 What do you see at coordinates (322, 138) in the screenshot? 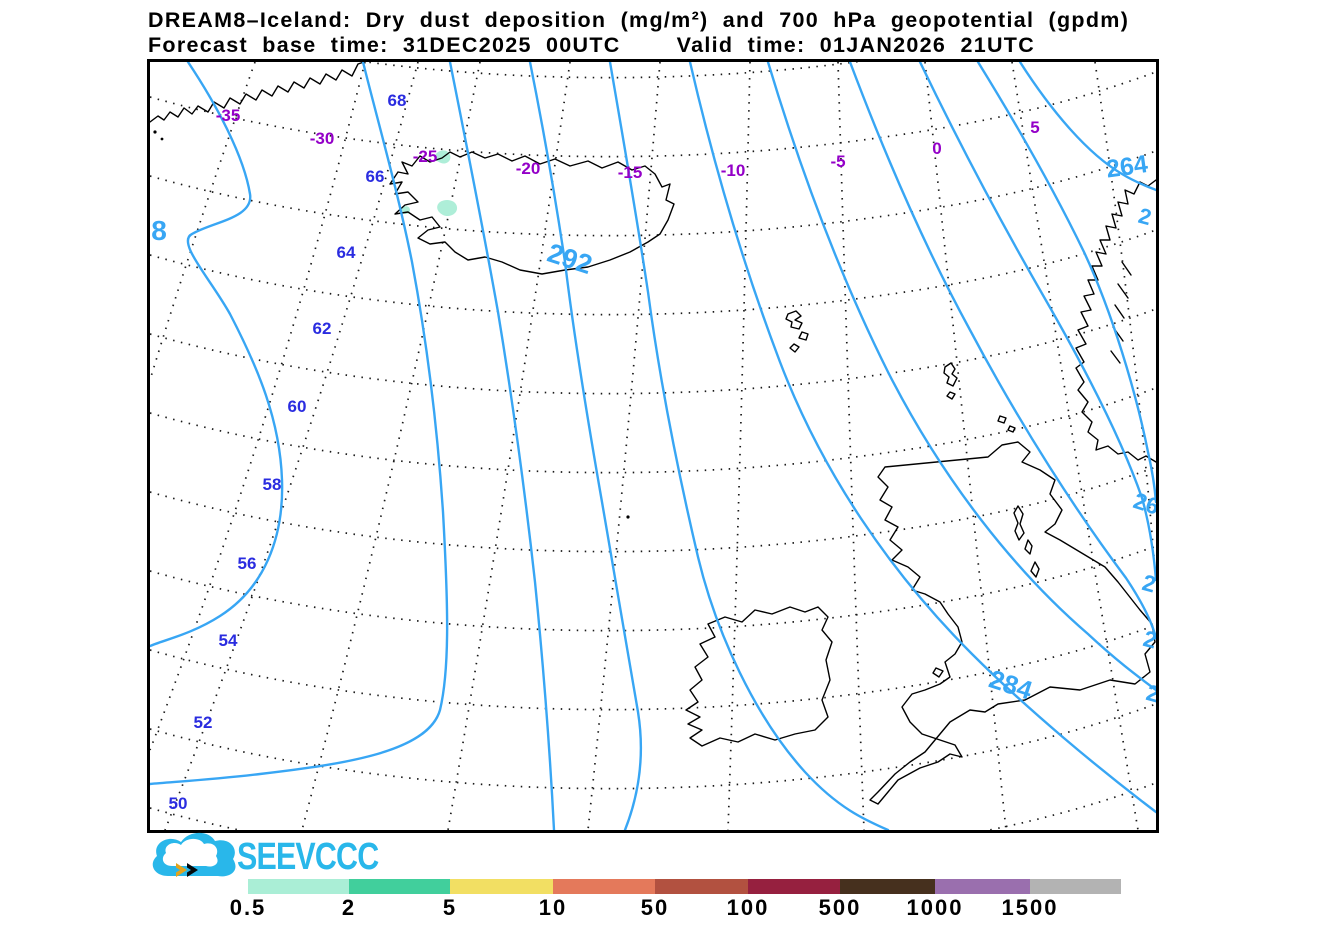
I see `longitude-label--30: -30` at bounding box center [322, 138].